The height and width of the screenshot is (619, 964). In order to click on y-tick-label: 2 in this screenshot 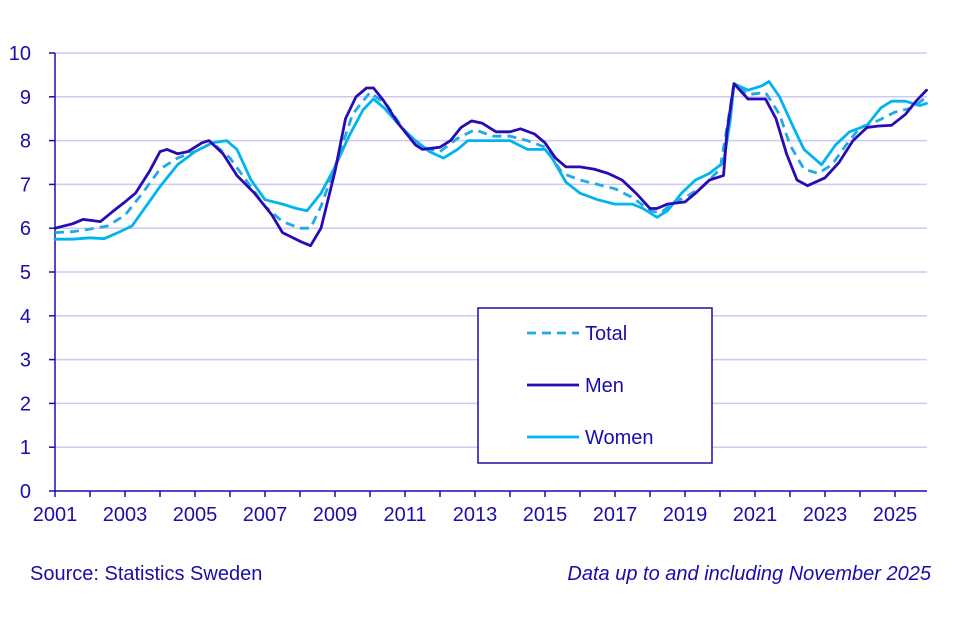, I will do `click(25, 404)`.